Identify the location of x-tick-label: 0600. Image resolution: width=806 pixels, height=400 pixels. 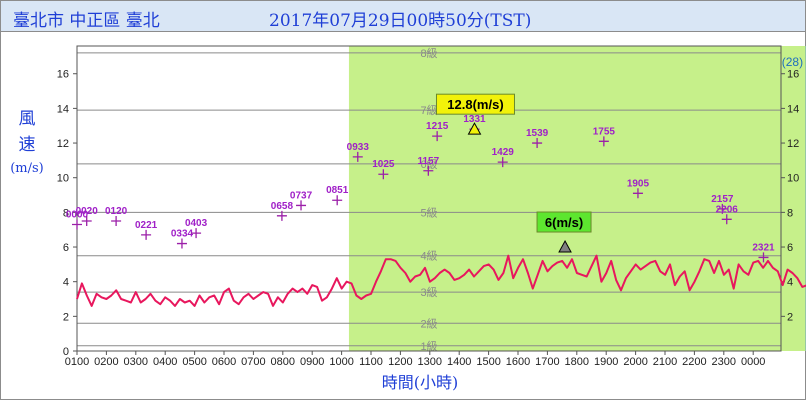
(224, 362).